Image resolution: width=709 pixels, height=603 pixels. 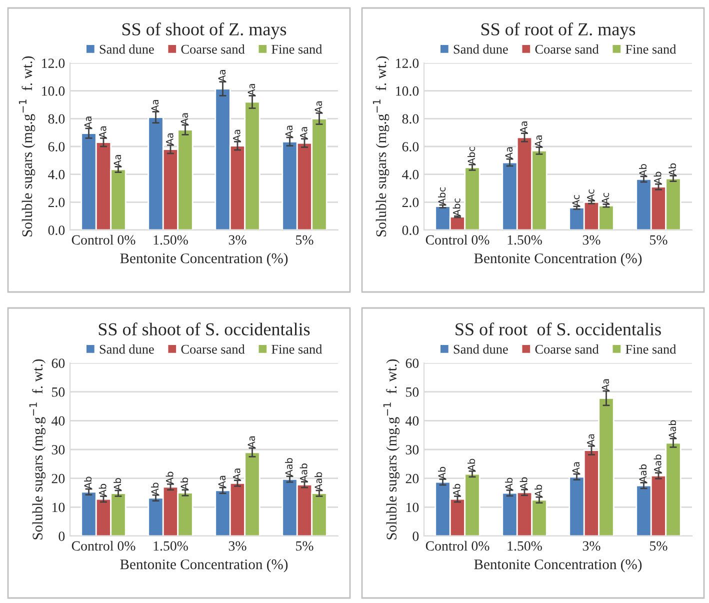 I want to click on chart-title: SS of root of S. occidentalis, so click(x=558, y=329).